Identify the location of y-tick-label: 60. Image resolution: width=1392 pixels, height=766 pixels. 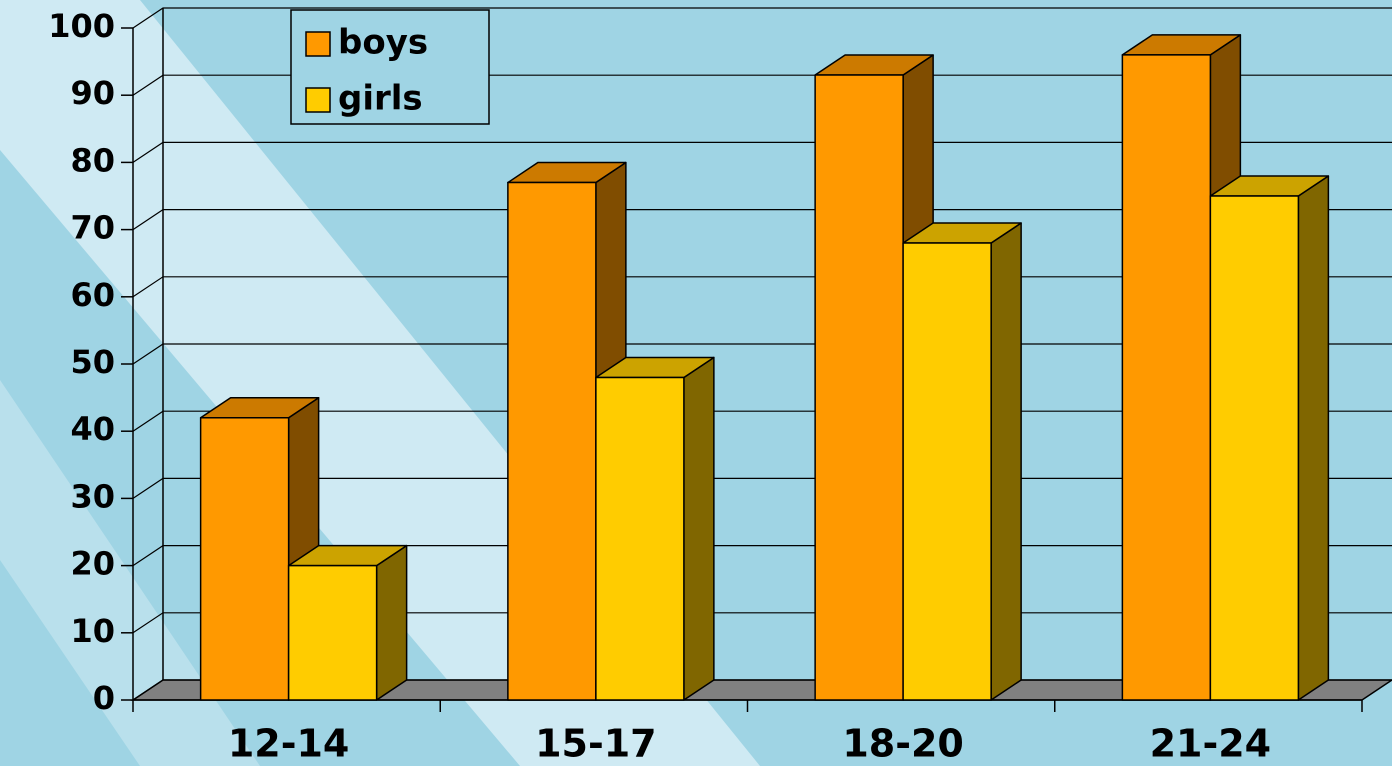
(92, 295).